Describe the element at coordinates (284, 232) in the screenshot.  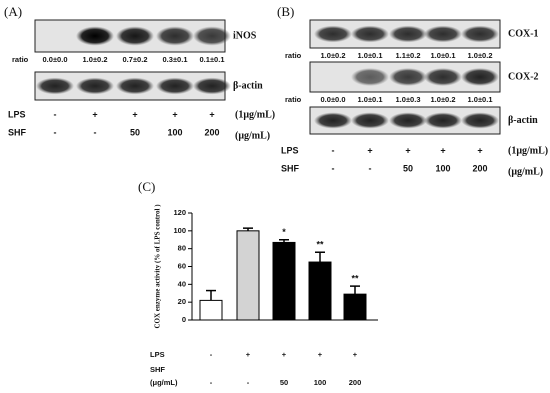
I see `significance: *` at that location.